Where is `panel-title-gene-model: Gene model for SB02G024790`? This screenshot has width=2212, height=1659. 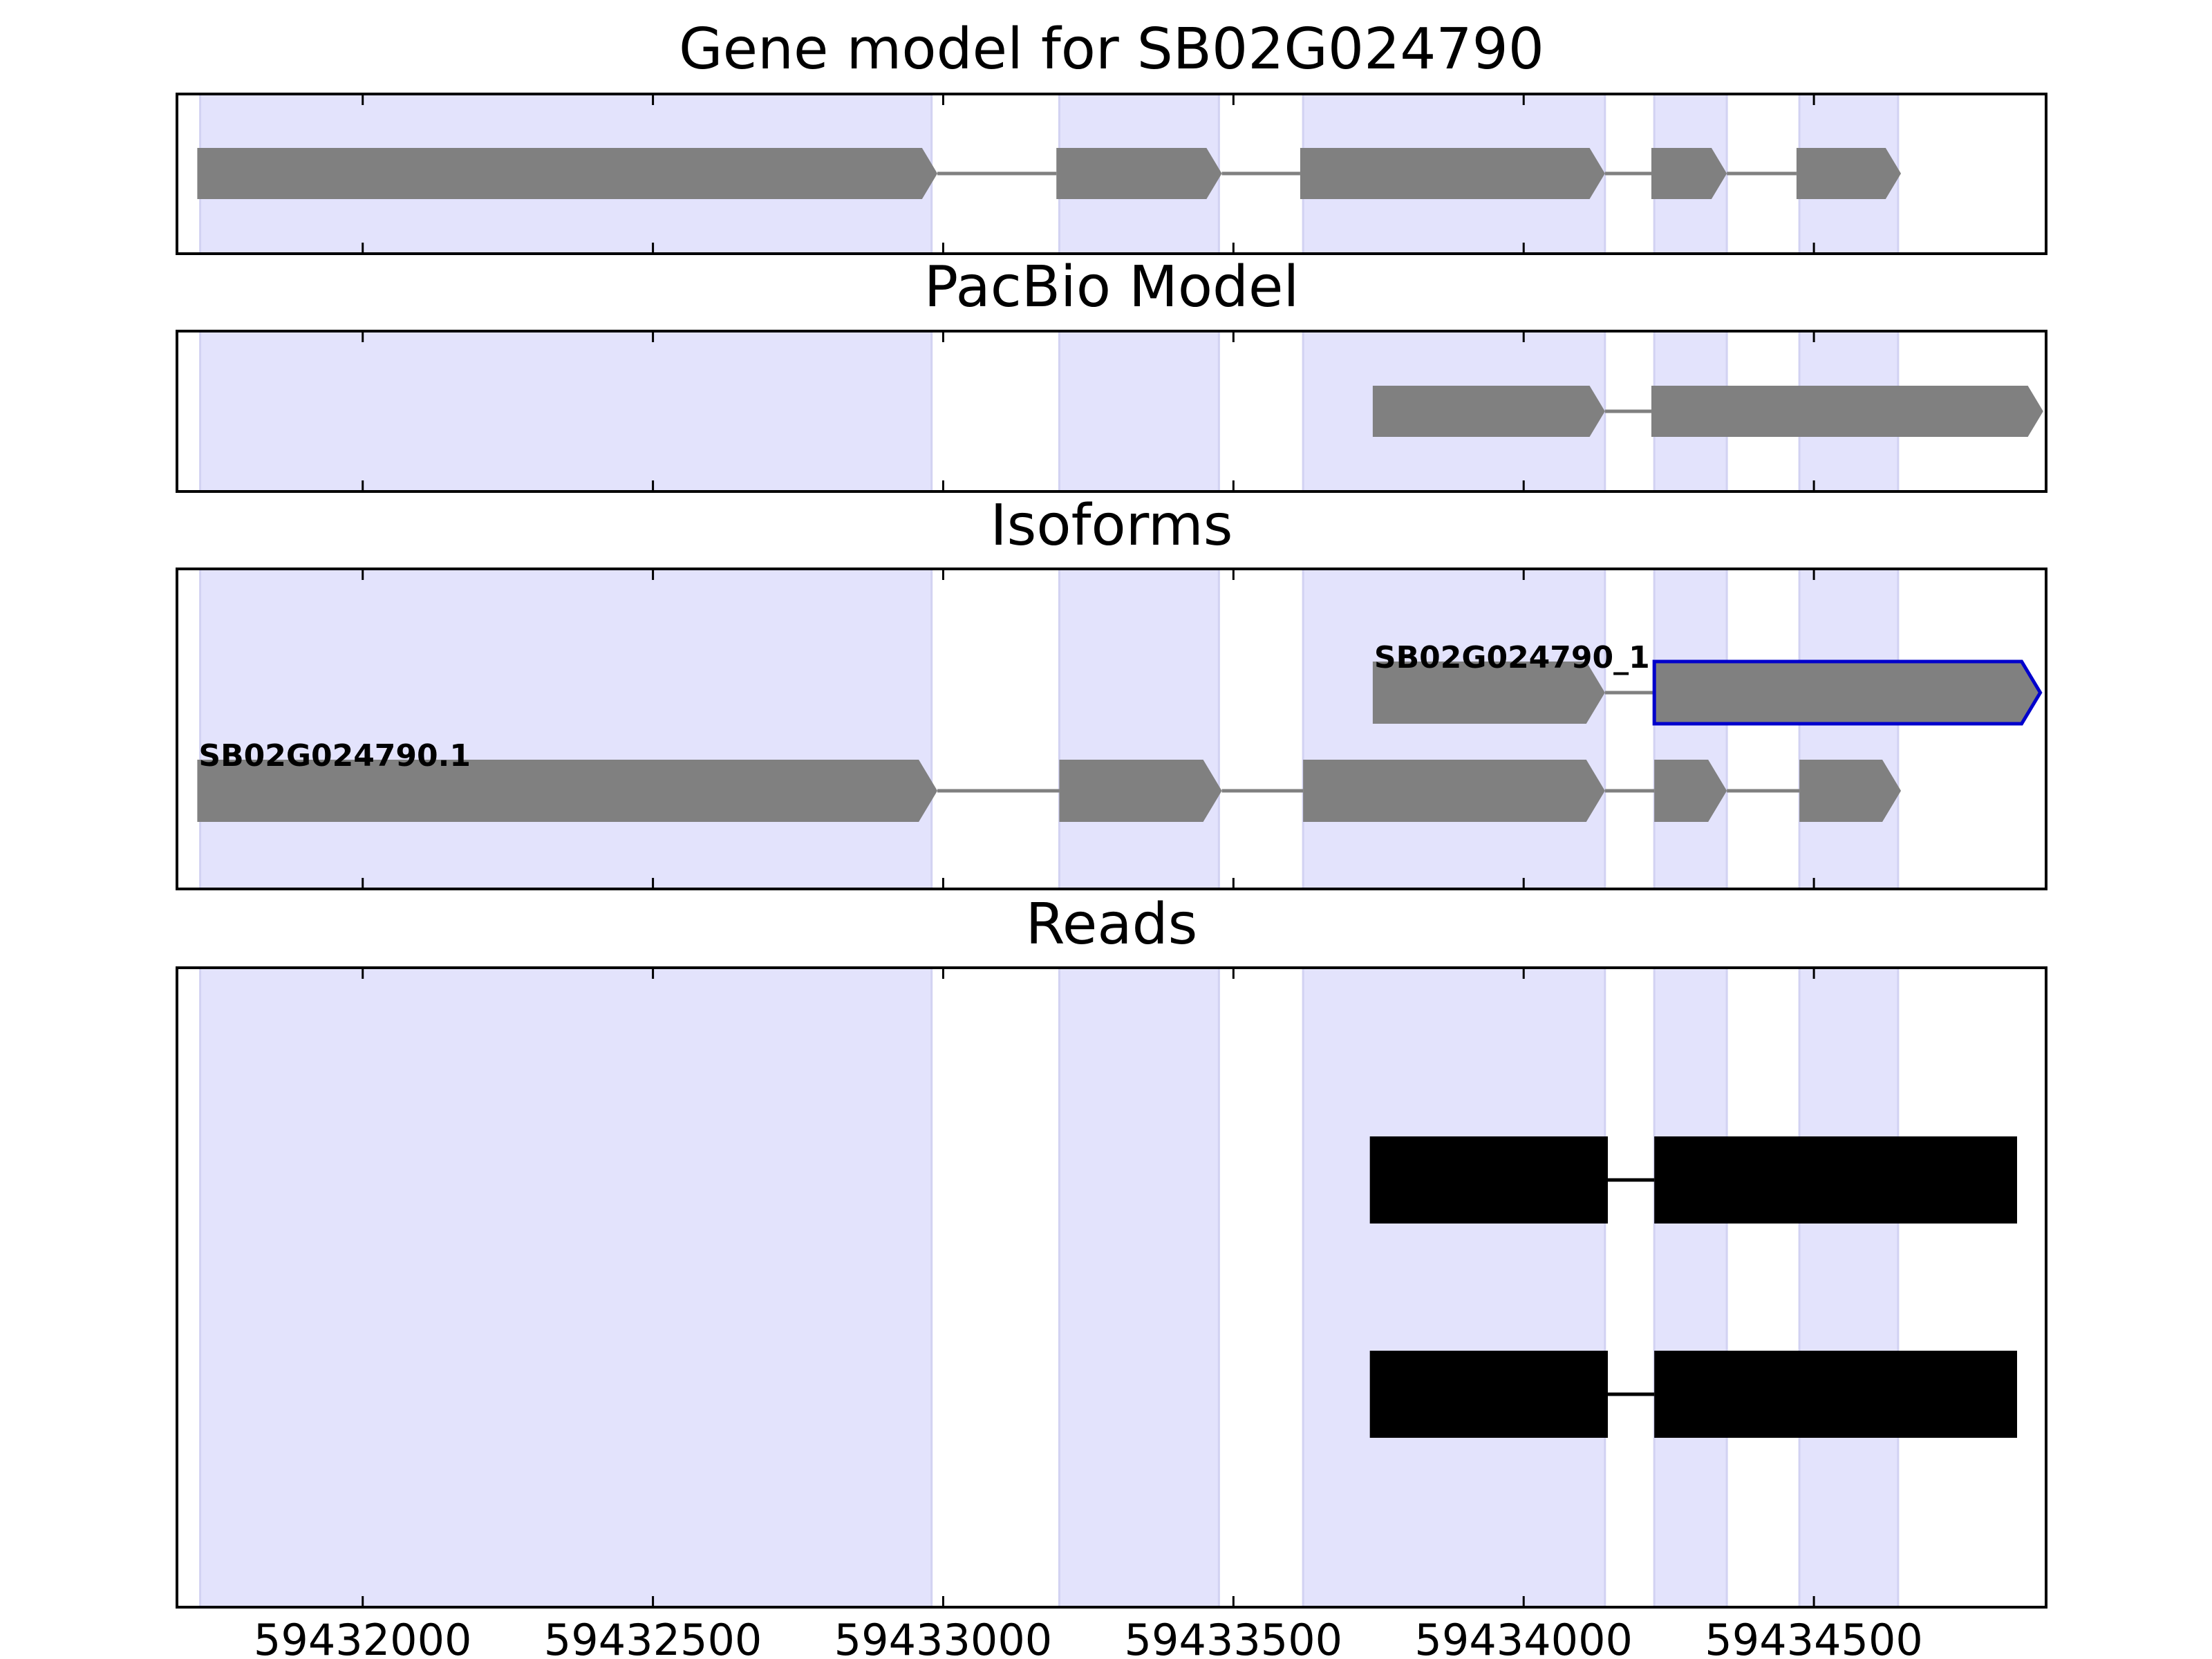 panel-title-gene-model: Gene model for SB02G024790 is located at coordinates (1111, 49).